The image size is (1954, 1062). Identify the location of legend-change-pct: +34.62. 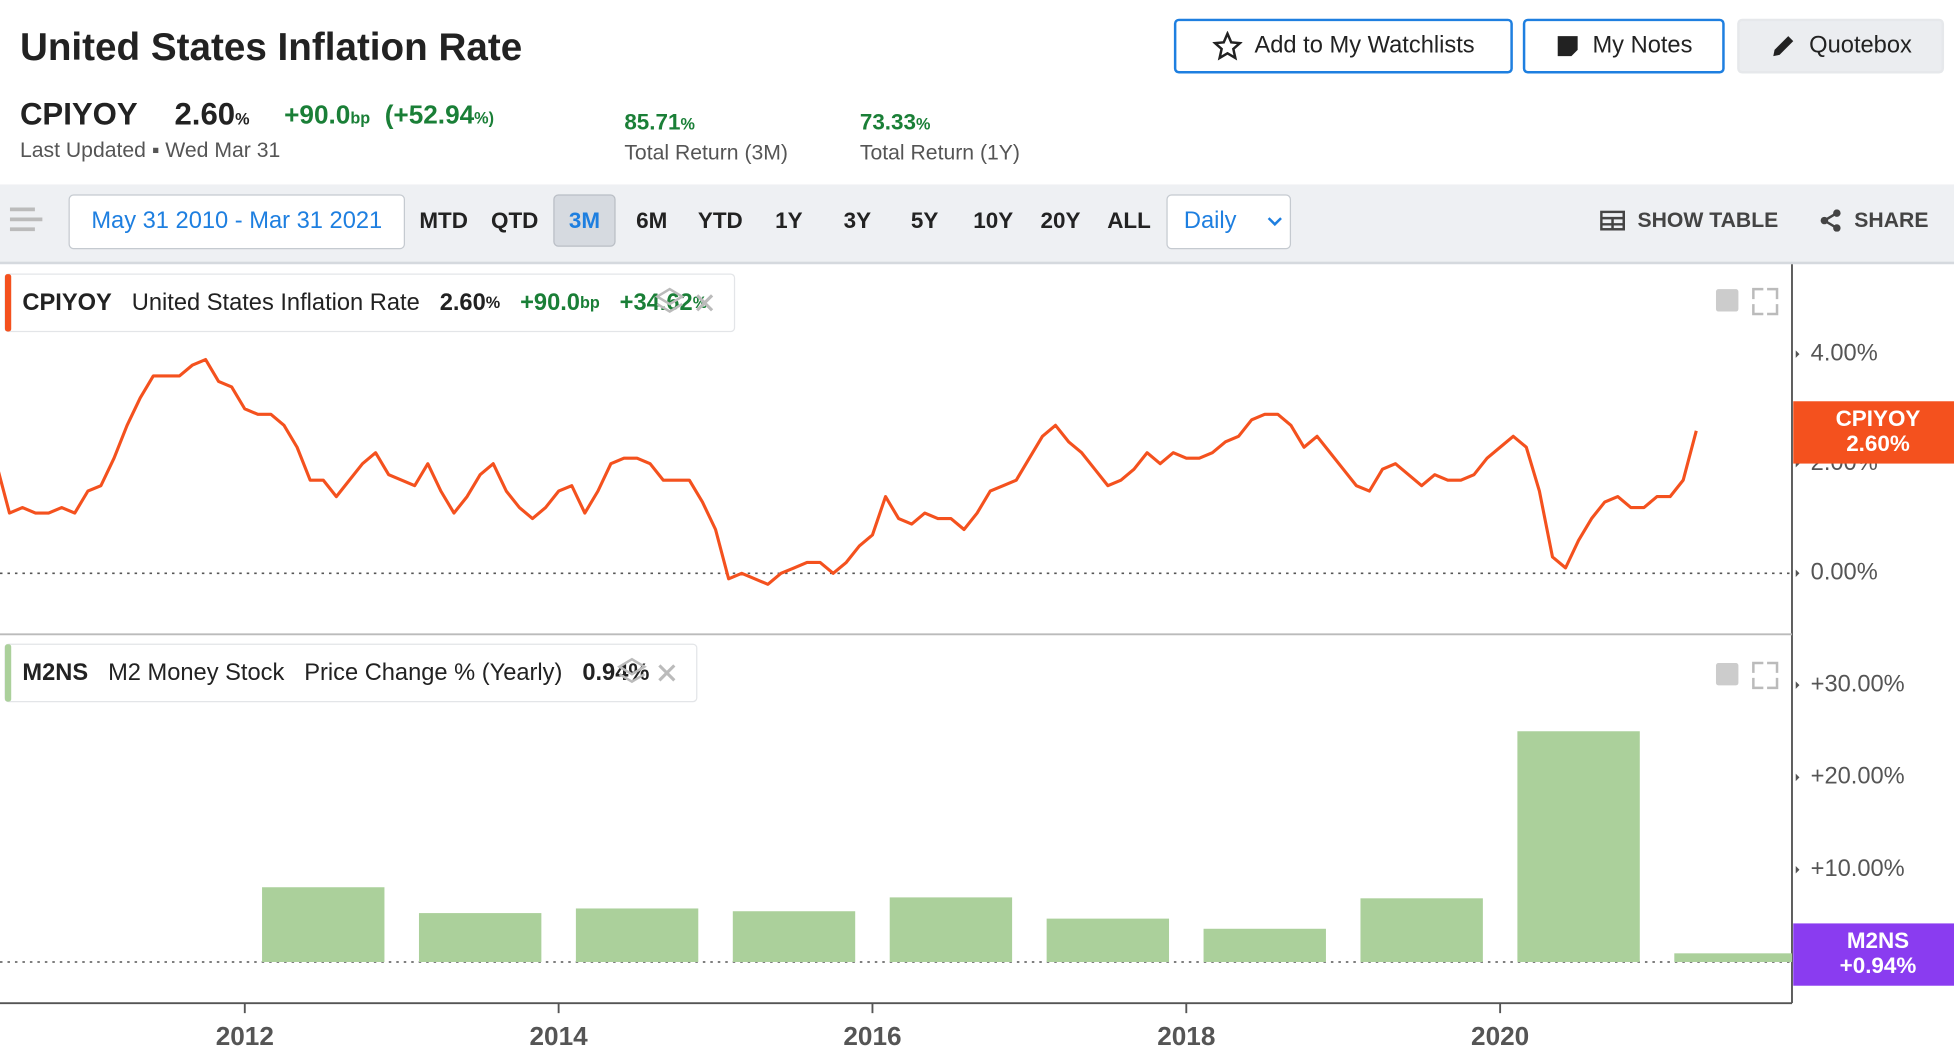
(656, 303).